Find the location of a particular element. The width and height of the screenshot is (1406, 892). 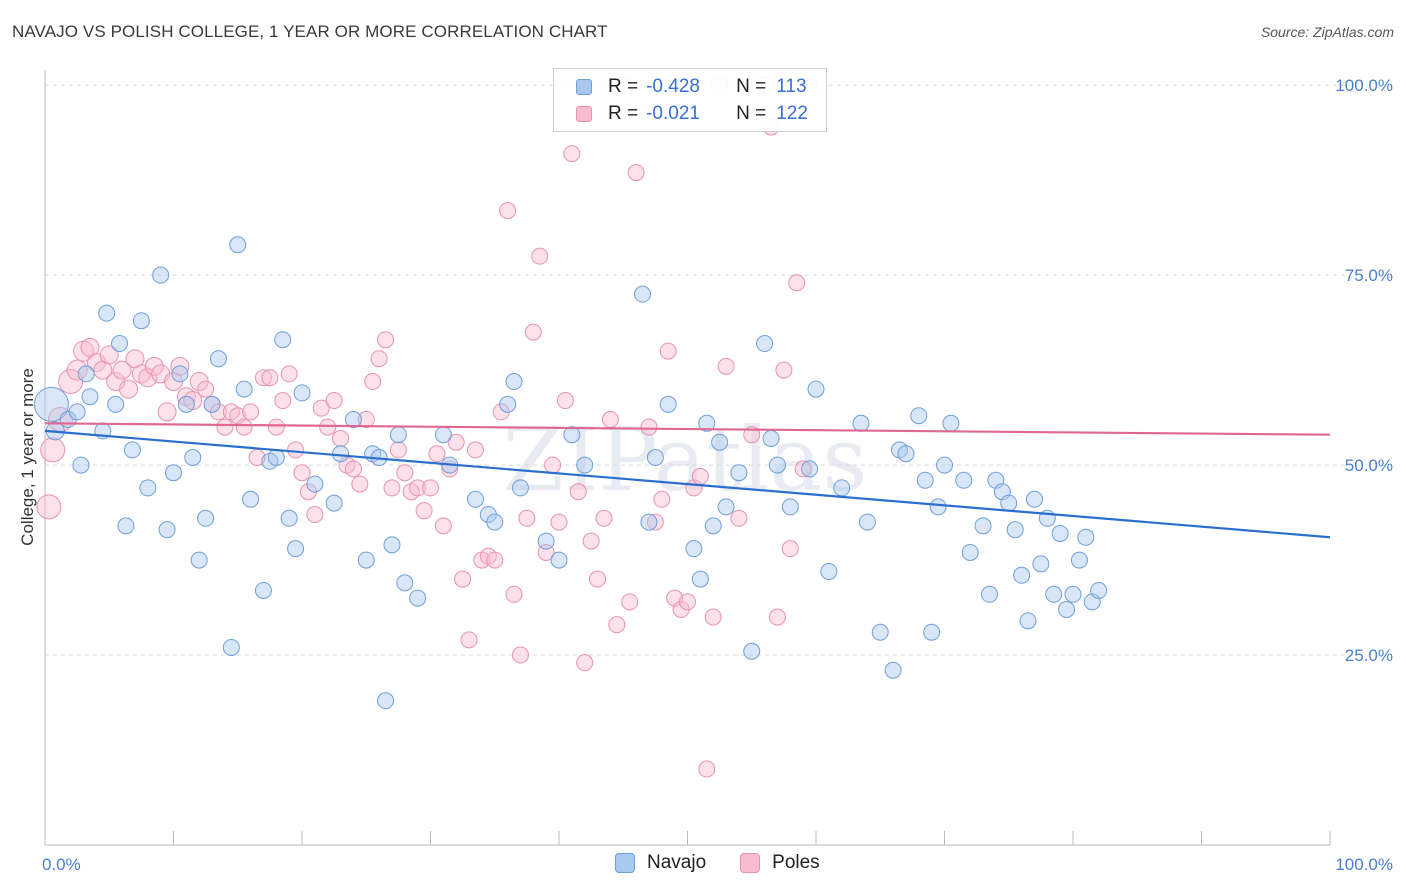

legend-row-navajo: R = -0.428 N = 113 is located at coordinates (691, 87).